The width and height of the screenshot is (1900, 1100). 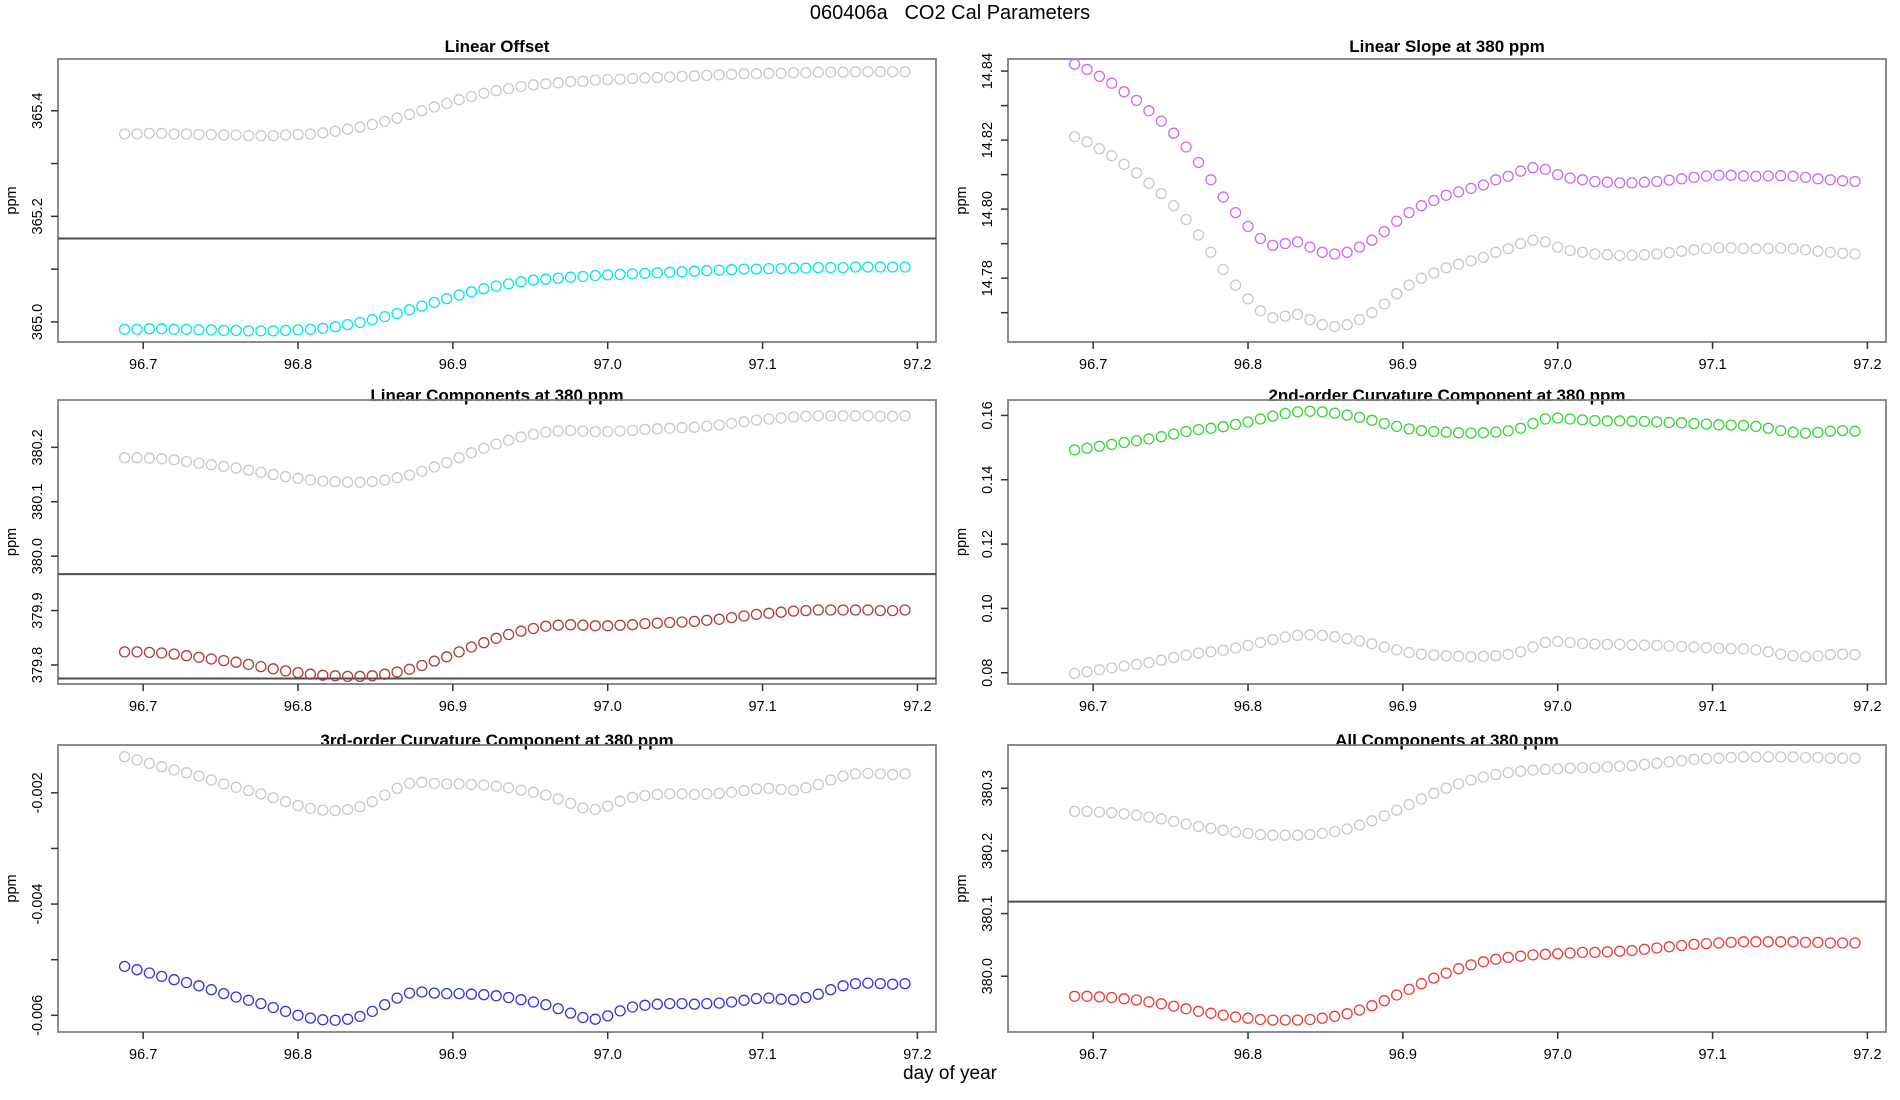 I want to click on y-tick-label: 380.0, so click(x=988, y=976).